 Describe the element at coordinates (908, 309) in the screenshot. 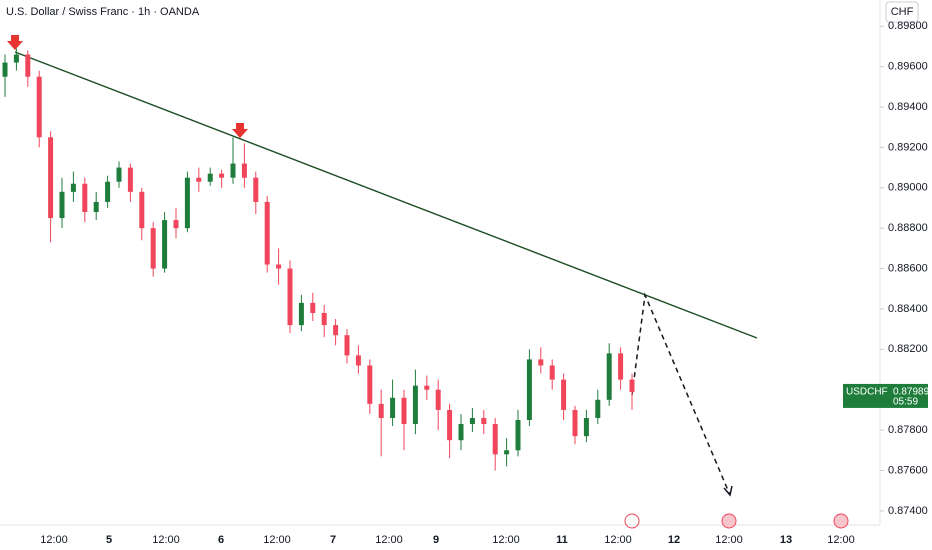

I see `y-tick-label: 0.88400` at that location.